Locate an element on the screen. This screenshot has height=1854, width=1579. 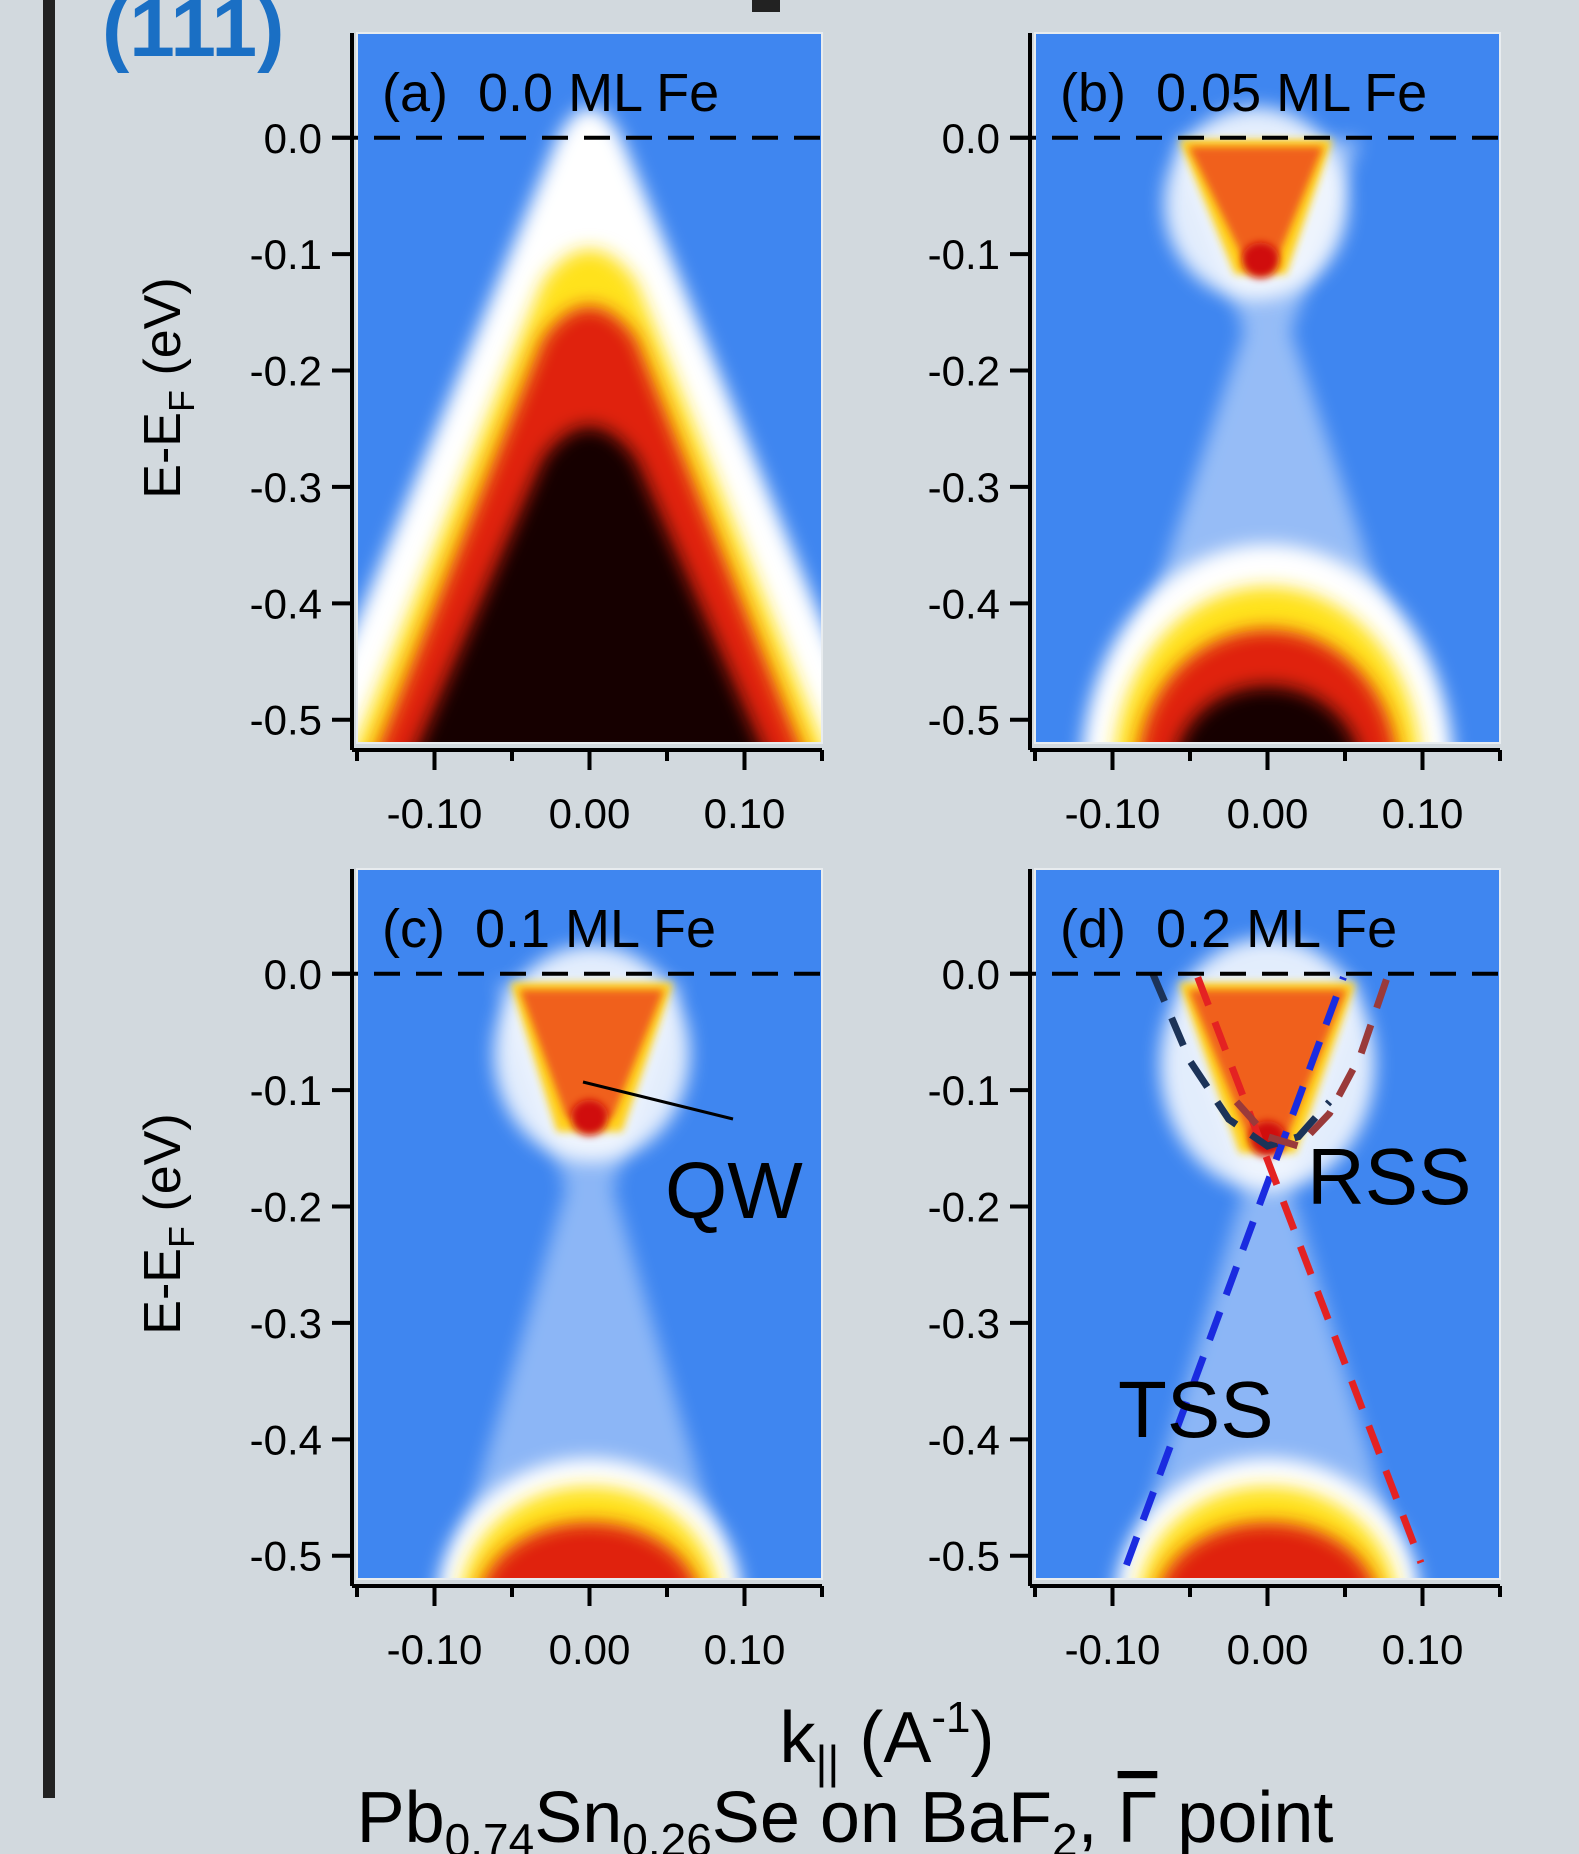
top-mark is located at coordinates (766, 6).